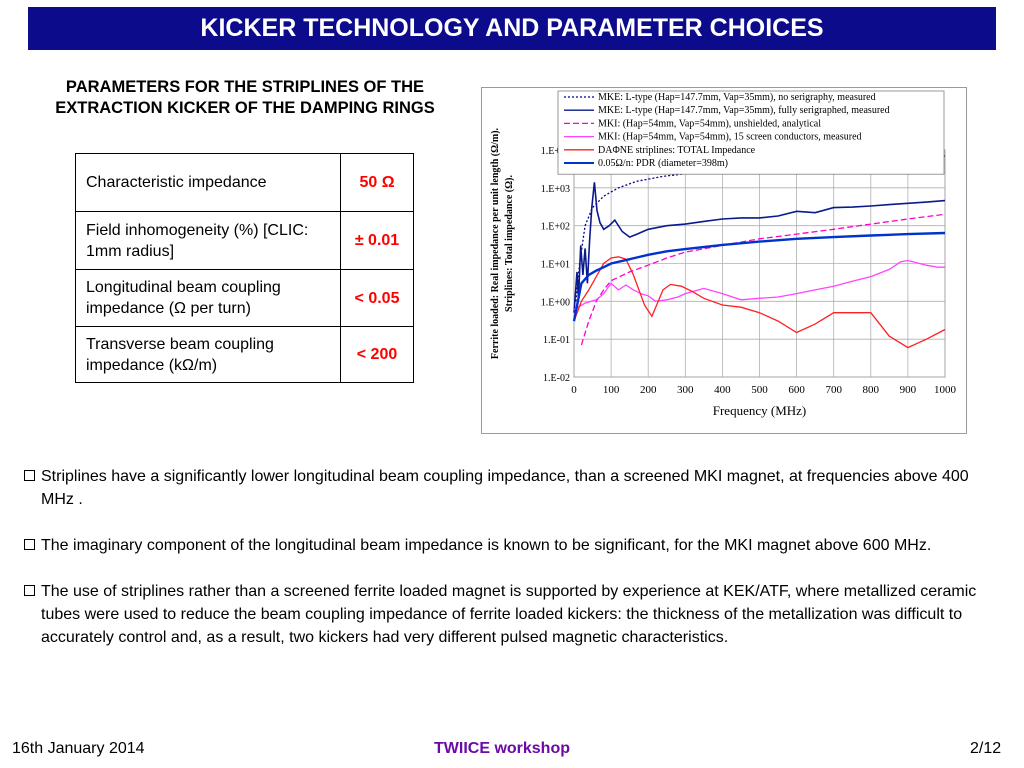 The width and height of the screenshot is (1024, 768). What do you see at coordinates (796, 390) in the screenshot?
I see `x-tick-label: 600` at bounding box center [796, 390].